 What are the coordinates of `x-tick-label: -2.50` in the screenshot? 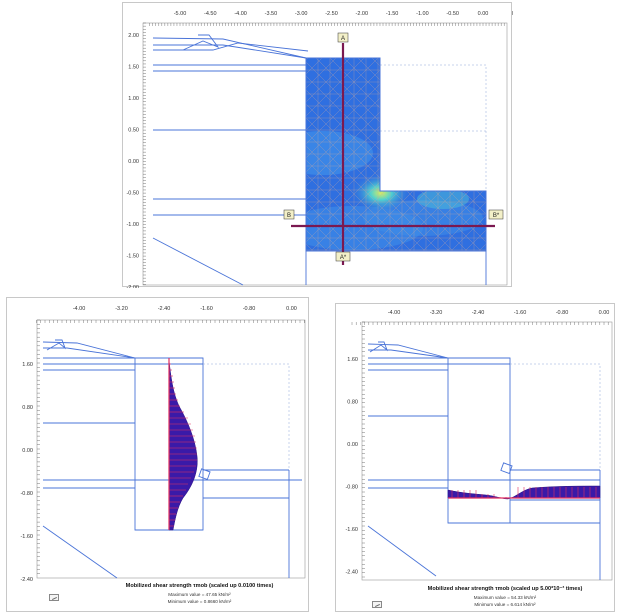 It's located at (331, 14).